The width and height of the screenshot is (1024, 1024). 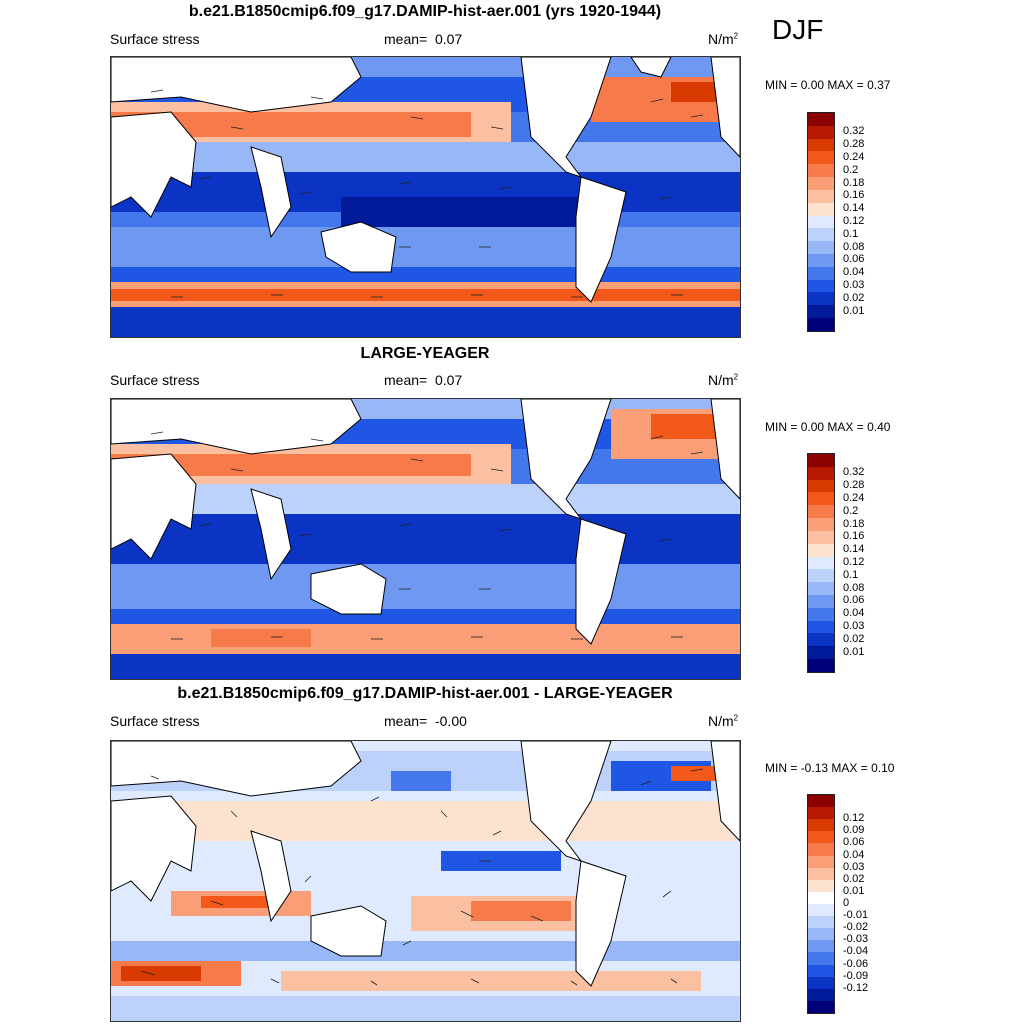 What do you see at coordinates (425, 353) in the screenshot?
I see `panel-2-title: LARGE-YEAGER` at bounding box center [425, 353].